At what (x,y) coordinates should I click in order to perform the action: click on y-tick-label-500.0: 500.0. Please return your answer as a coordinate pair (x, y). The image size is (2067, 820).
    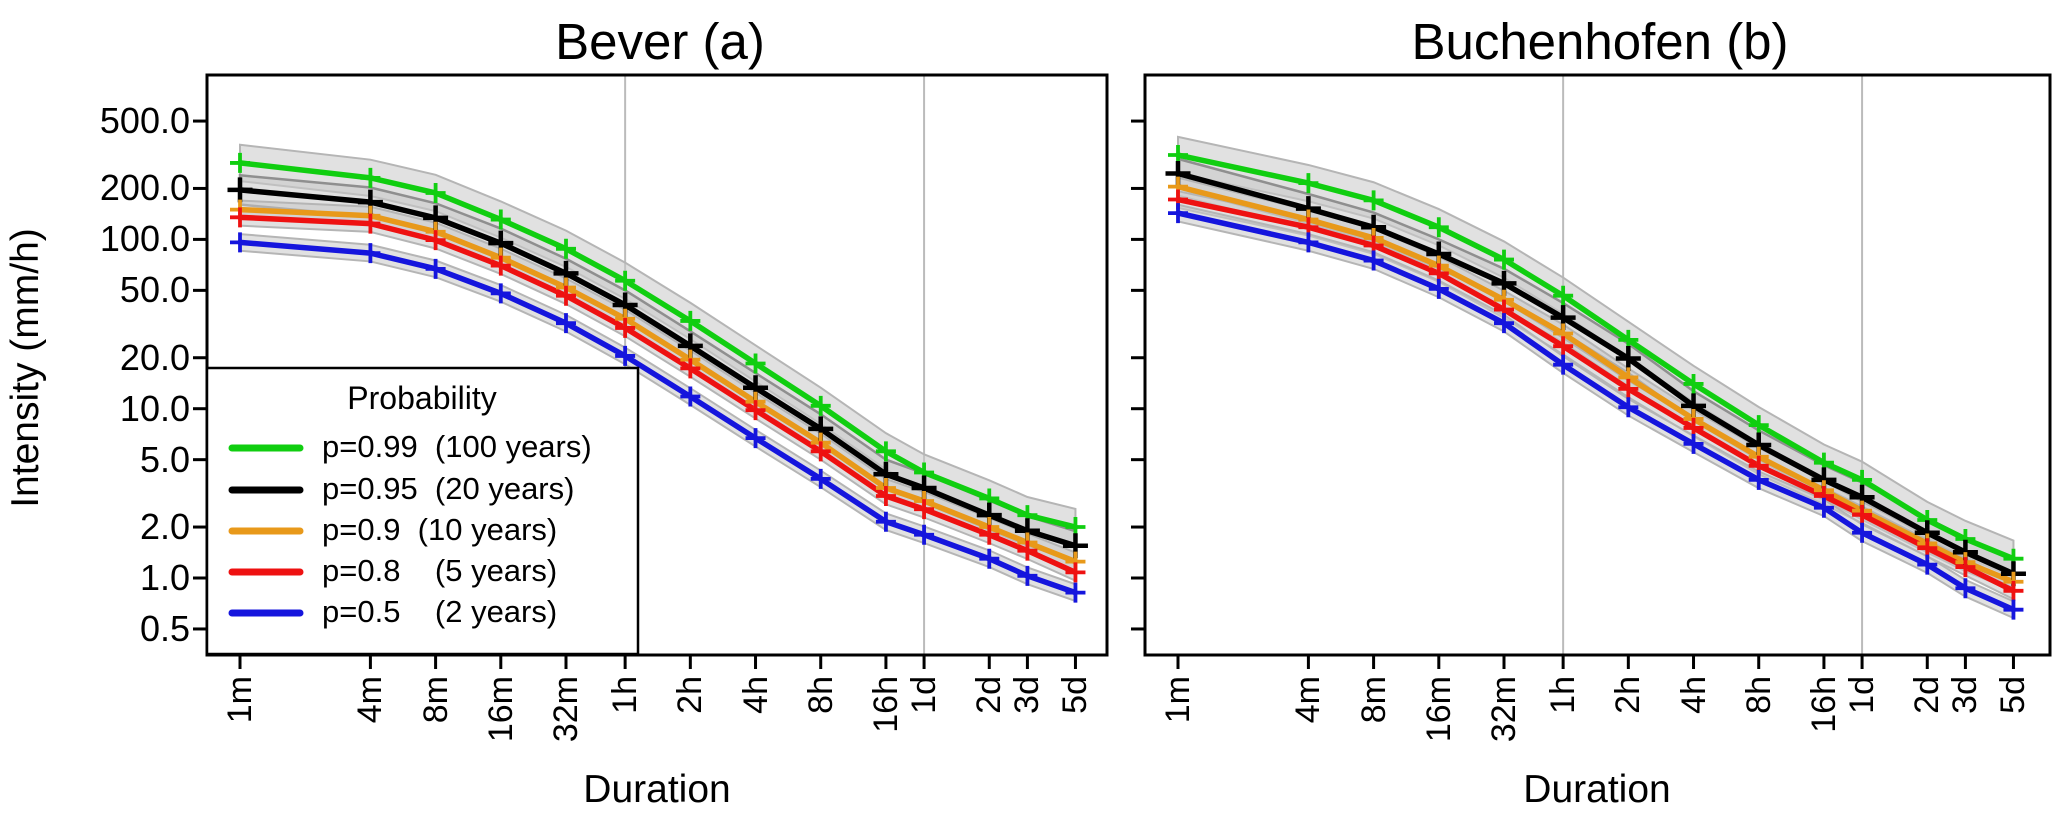
    Looking at the image, I should click on (144, 121).